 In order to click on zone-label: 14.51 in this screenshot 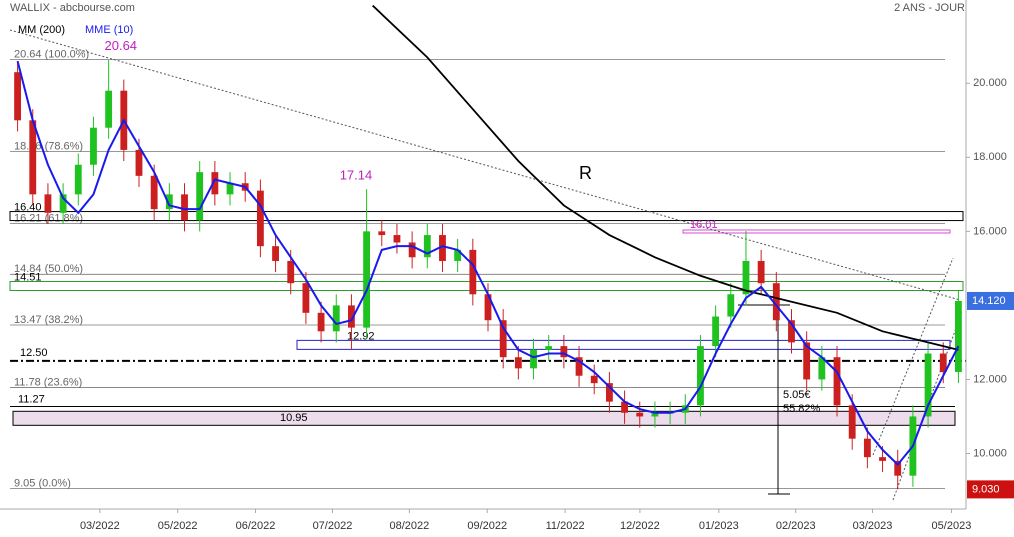, I will do `click(28, 277)`.